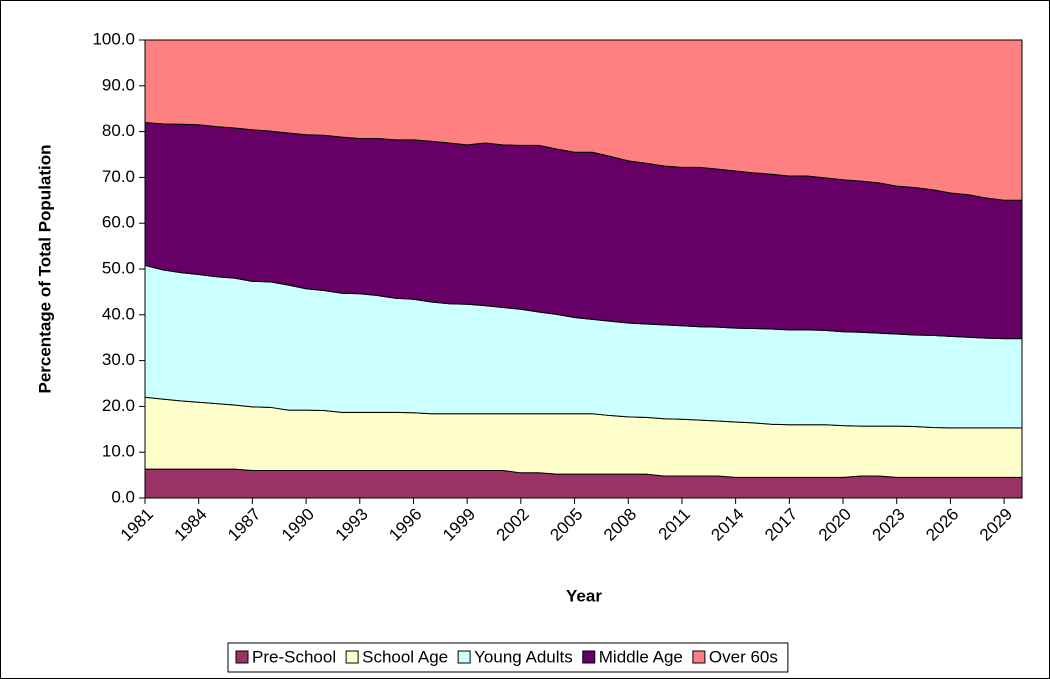 The width and height of the screenshot is (1050, 679). Describe the element at coordinates (118, 267) in the screenshot. I see `y-tick-label: 50.0` at that location.